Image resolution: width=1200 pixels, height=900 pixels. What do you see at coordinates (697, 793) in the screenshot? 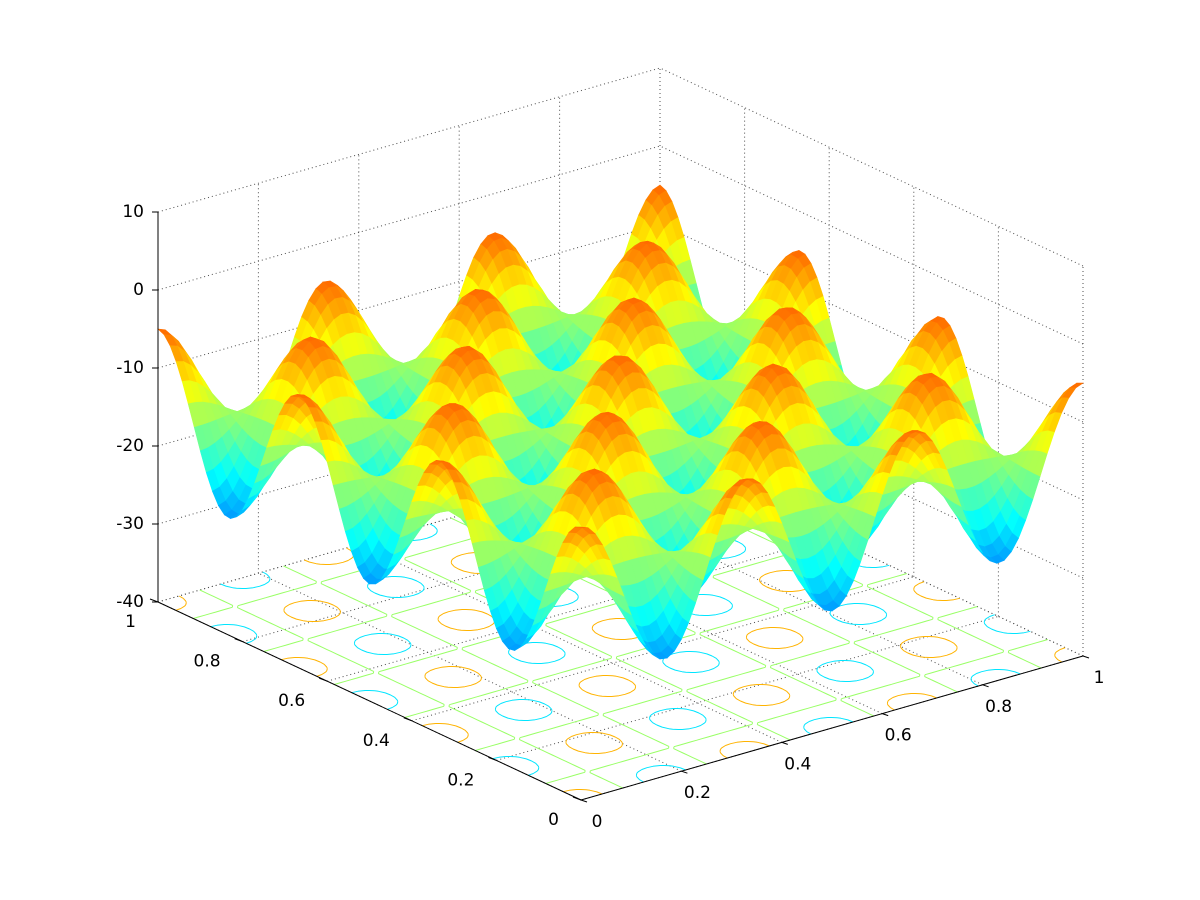
I see `x-tick-label: 0.2` at bounding box center [697, 793].